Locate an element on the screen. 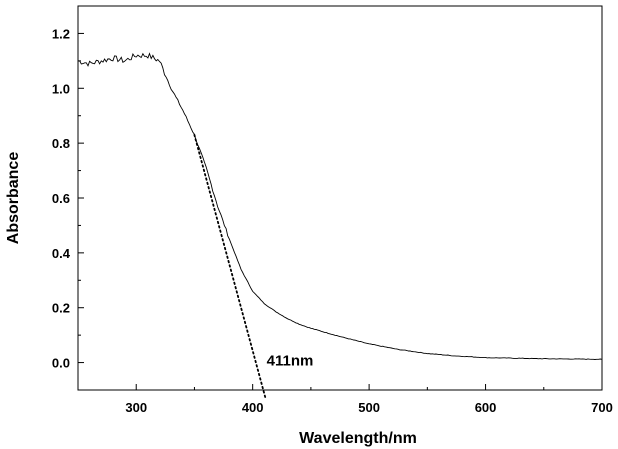 The width and height of the screenshot is (618, 449). x-tick-label: 400 is located at coordinates (253, 407).